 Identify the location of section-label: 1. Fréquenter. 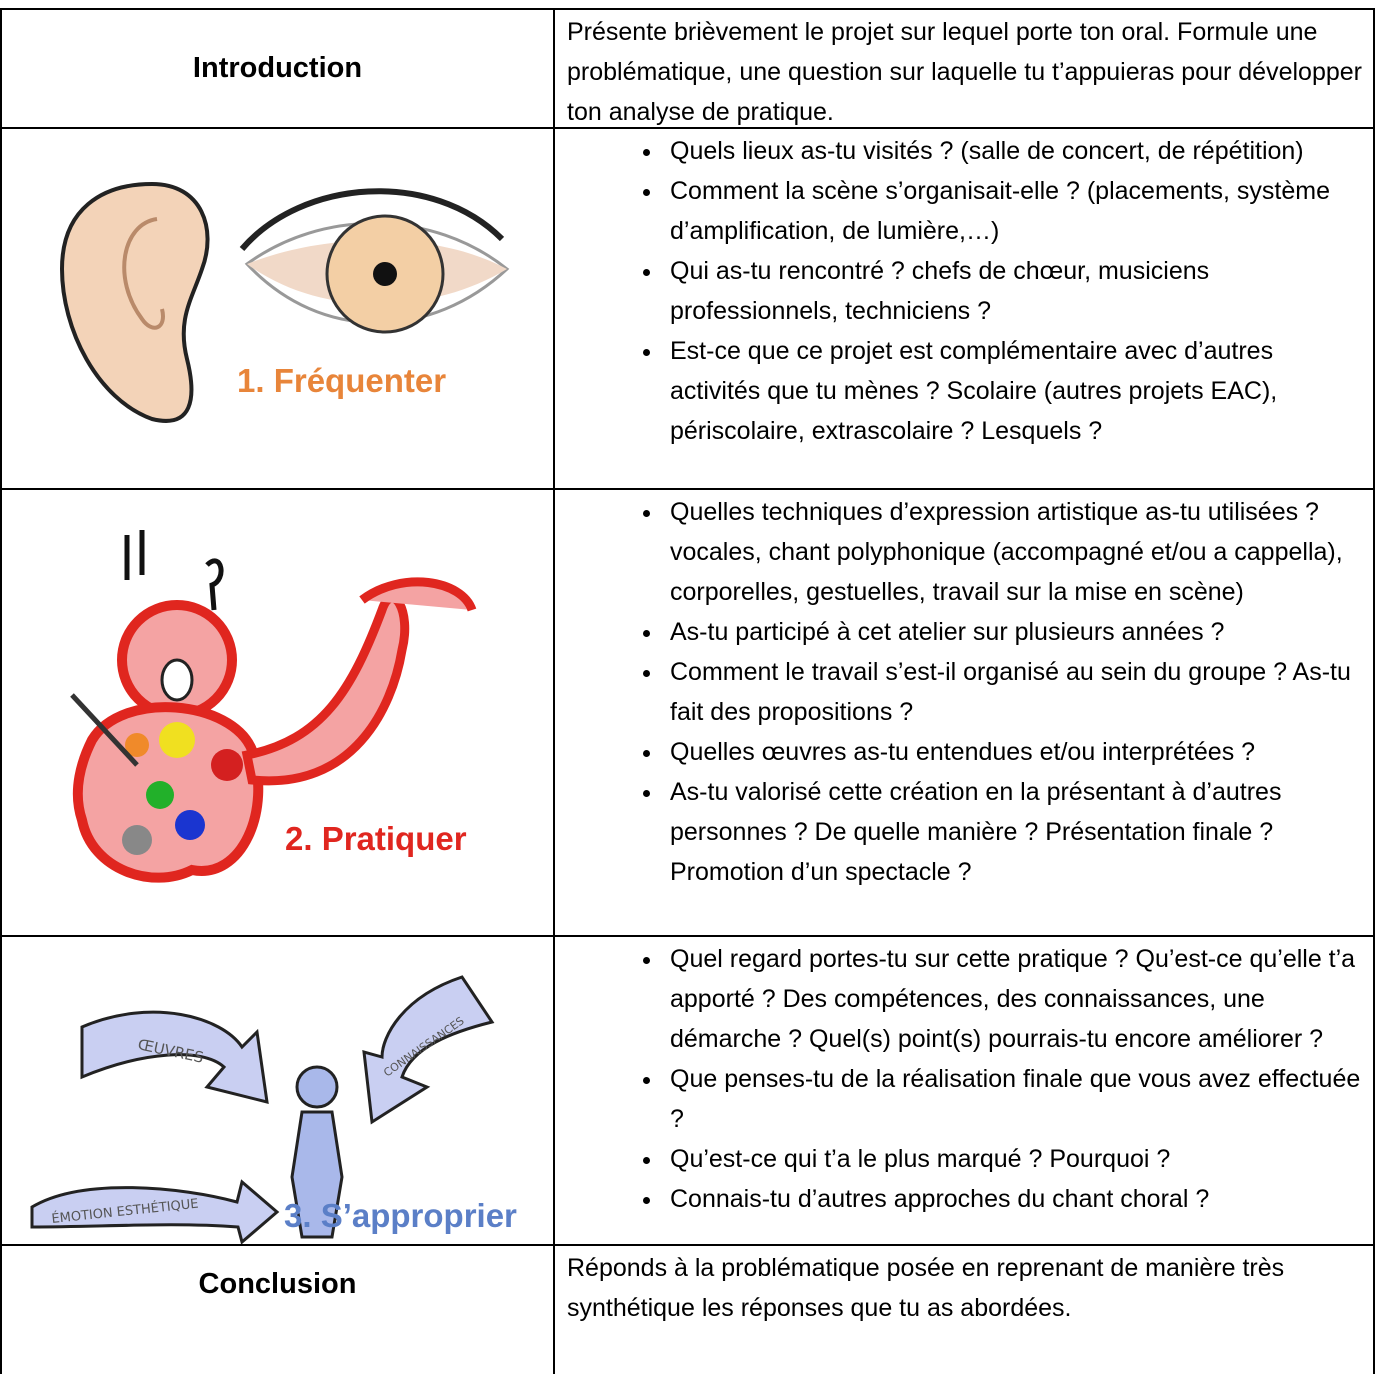
(342, 380).